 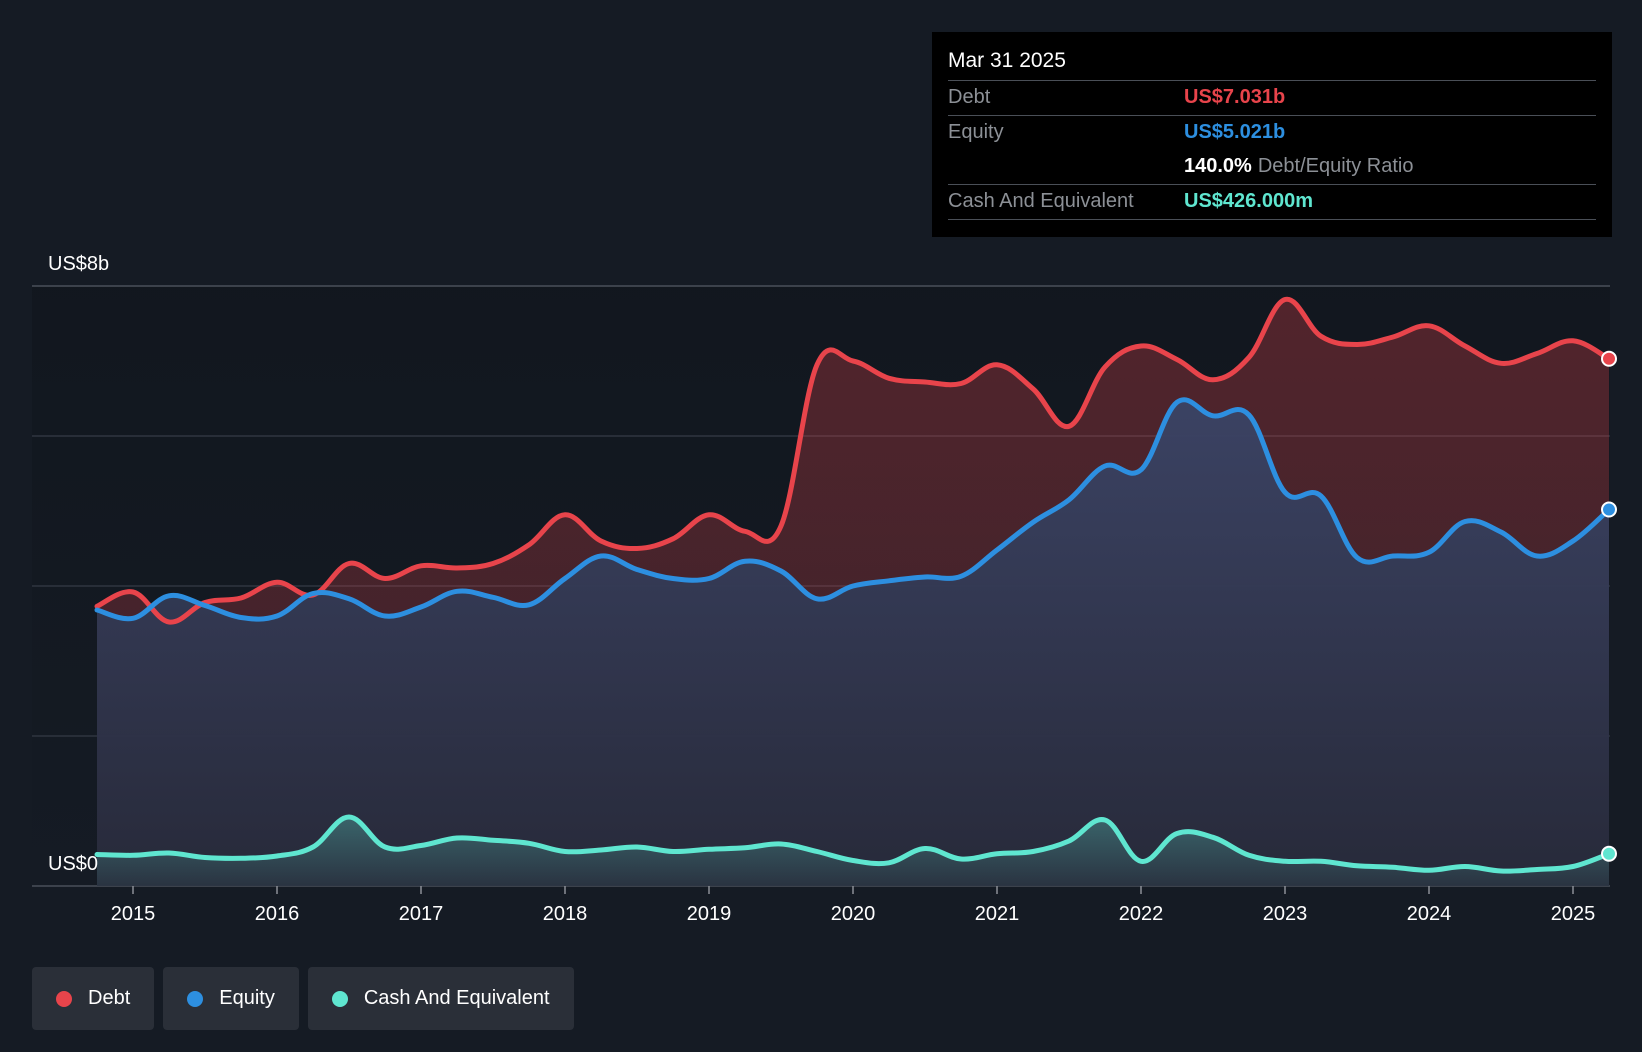 I want to click on cash-area, so click(x=853, y=851).